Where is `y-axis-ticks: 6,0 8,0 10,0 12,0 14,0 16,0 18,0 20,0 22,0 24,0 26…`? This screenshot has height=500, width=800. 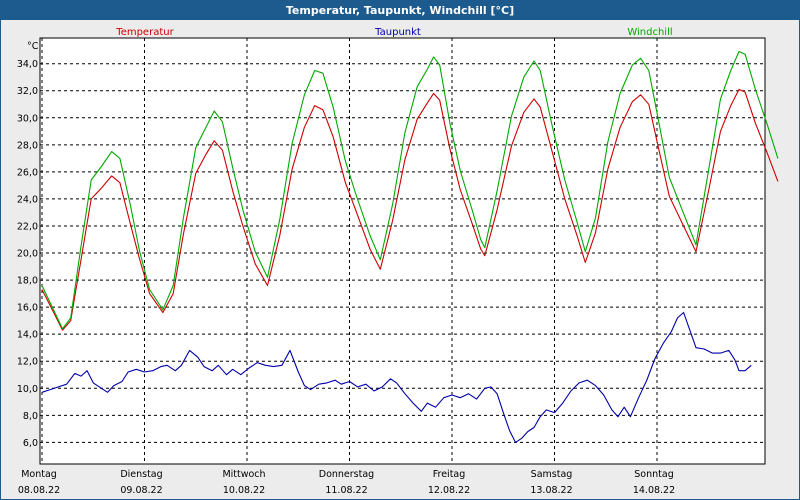 y-axis-ticks: 6,0 8,0 10,0 12,0 14,0 16,0 18,0 20,0 22,0 24,0 26… is located at coordinates (27, 254).